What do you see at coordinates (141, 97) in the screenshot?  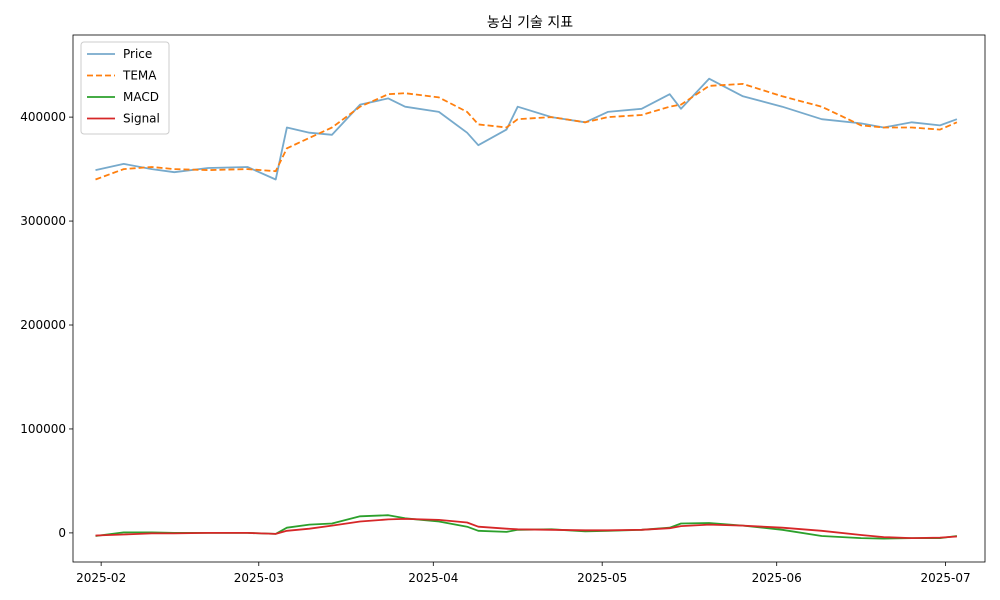 I see `legend-label: MACD` at bounding box center [141, 97].